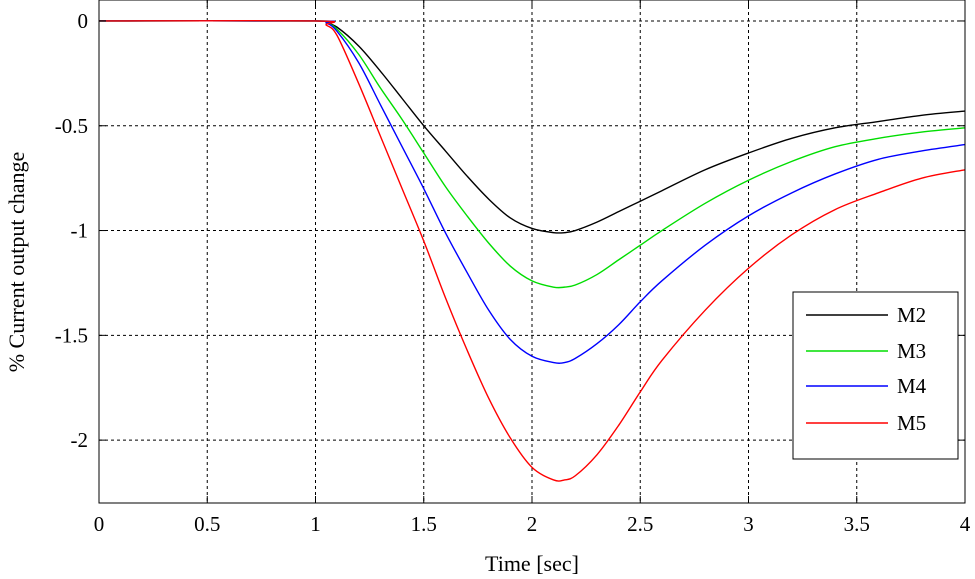 The width and height of the screenshot is (975, 579). What do you see at coordinates (16, 262) in the screenshot?
I see `y-axis-label: % Current output change` at bounding box center [16, 262].